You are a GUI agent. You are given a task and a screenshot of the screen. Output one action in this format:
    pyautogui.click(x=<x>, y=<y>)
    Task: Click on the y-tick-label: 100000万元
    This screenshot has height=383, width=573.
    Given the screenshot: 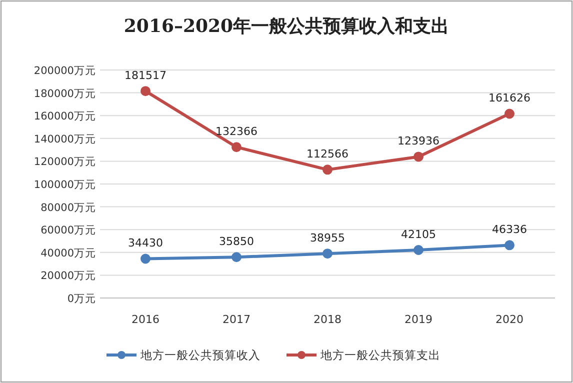 What is the action you would take?
    pyautogui.click(x=65, y=185)
    